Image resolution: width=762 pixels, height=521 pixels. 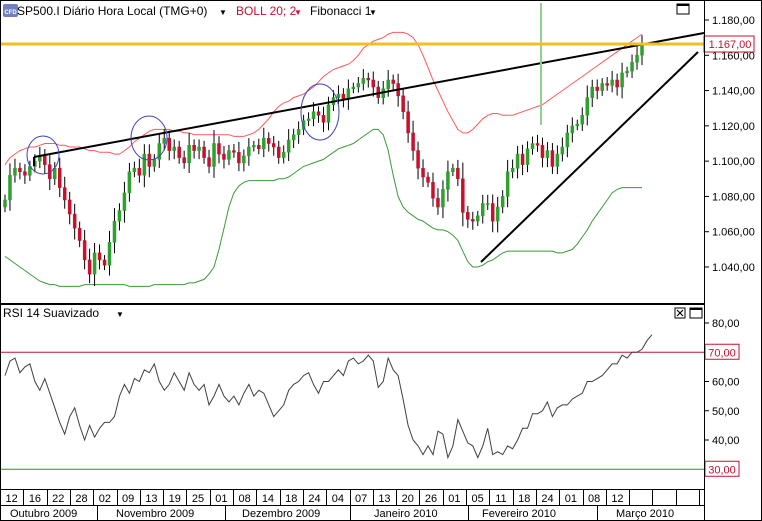 What do you see at coordinates (696, 313) in the screenshot?
I see `maximize-rsi-icon` at bounding box center [696, 313].